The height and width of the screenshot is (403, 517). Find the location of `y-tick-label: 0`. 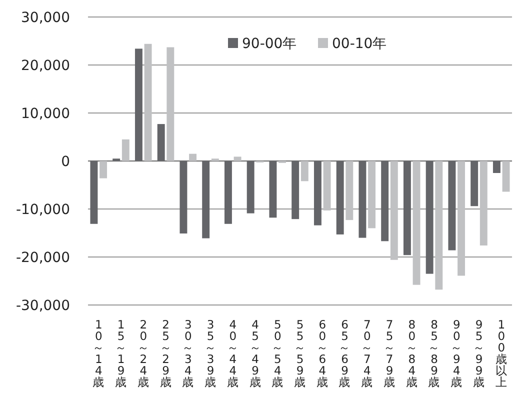

y-tick-label: 0 is located at coordinates (65, 162).